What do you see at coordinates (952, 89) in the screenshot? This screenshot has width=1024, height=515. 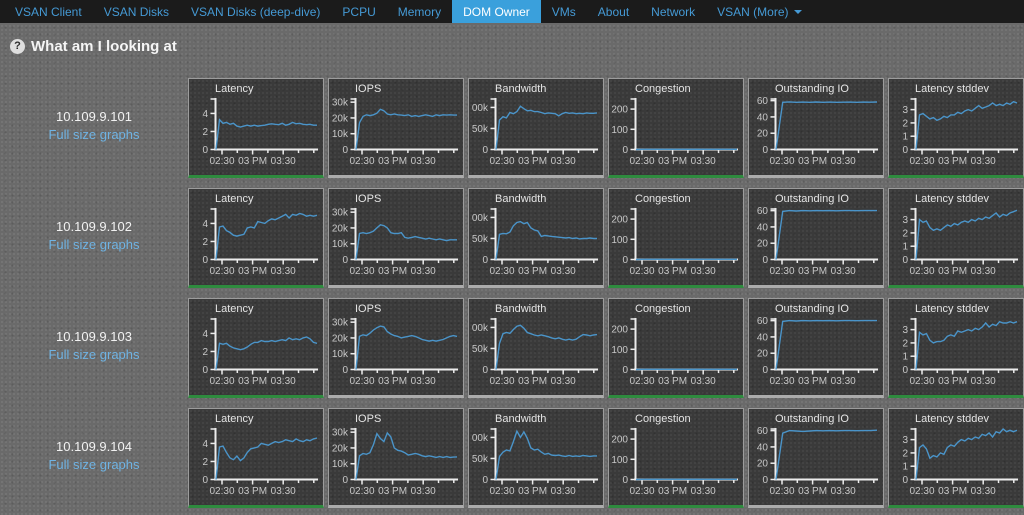 I see `chart-title: Latency stddev` at bounding box center [952, 89].